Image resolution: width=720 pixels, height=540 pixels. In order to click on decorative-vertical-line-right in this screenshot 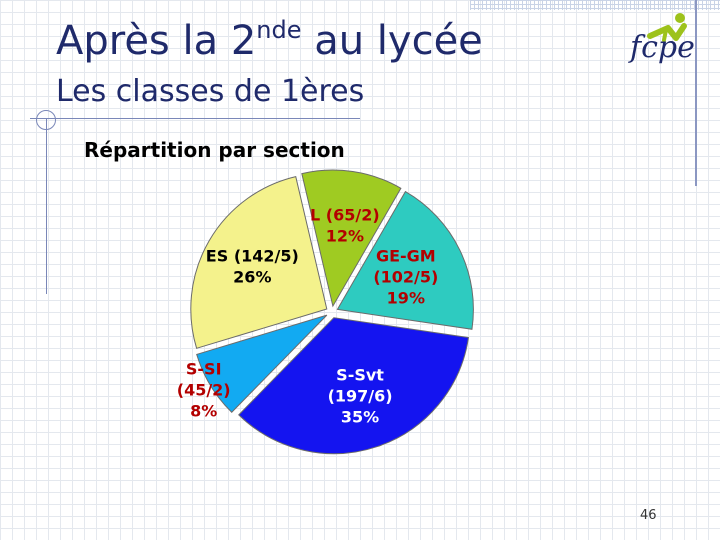, I will do `click(696, 93)`.